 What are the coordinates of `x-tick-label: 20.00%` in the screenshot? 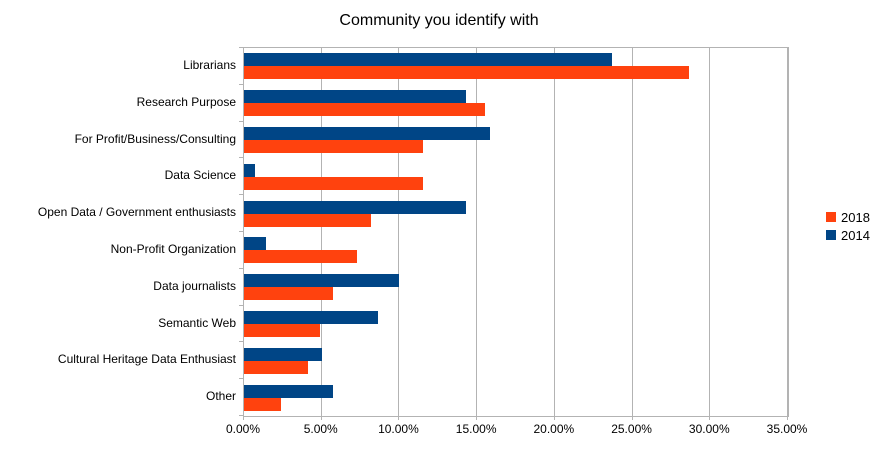 It's located at (554, 429).